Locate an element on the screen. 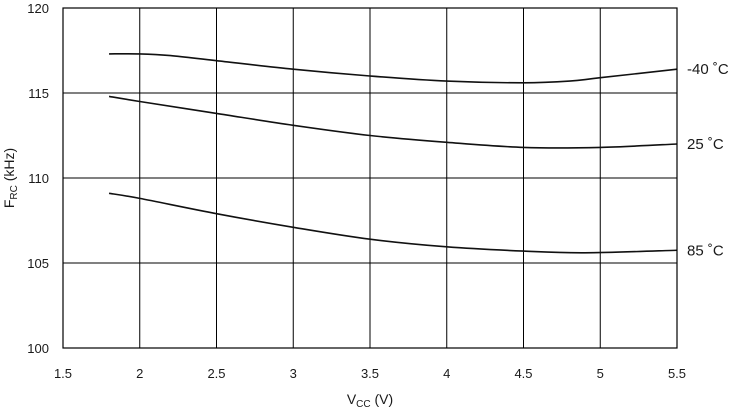  x-tick-label: 4.5 is located at coordinates (523, 373).